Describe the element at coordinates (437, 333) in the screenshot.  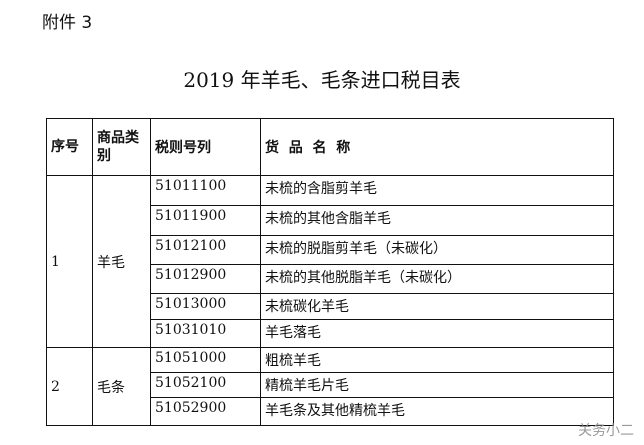
I see `goods-name: 羊毛落毛` at that location.